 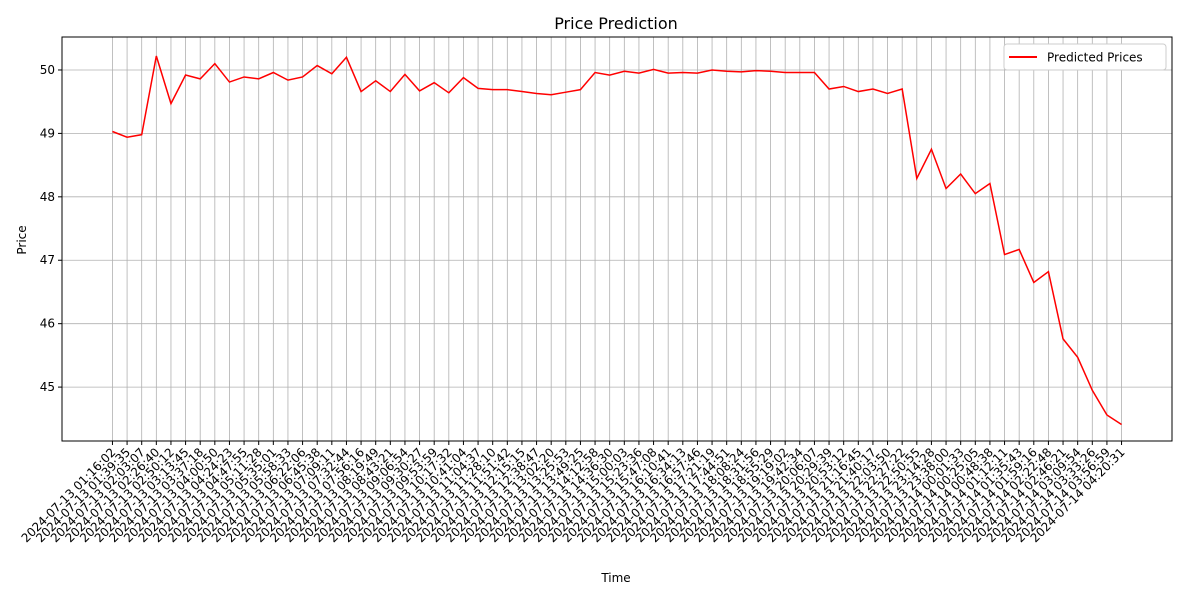 I want to click on y-tick-label: 45, so click(x=47, y=387).